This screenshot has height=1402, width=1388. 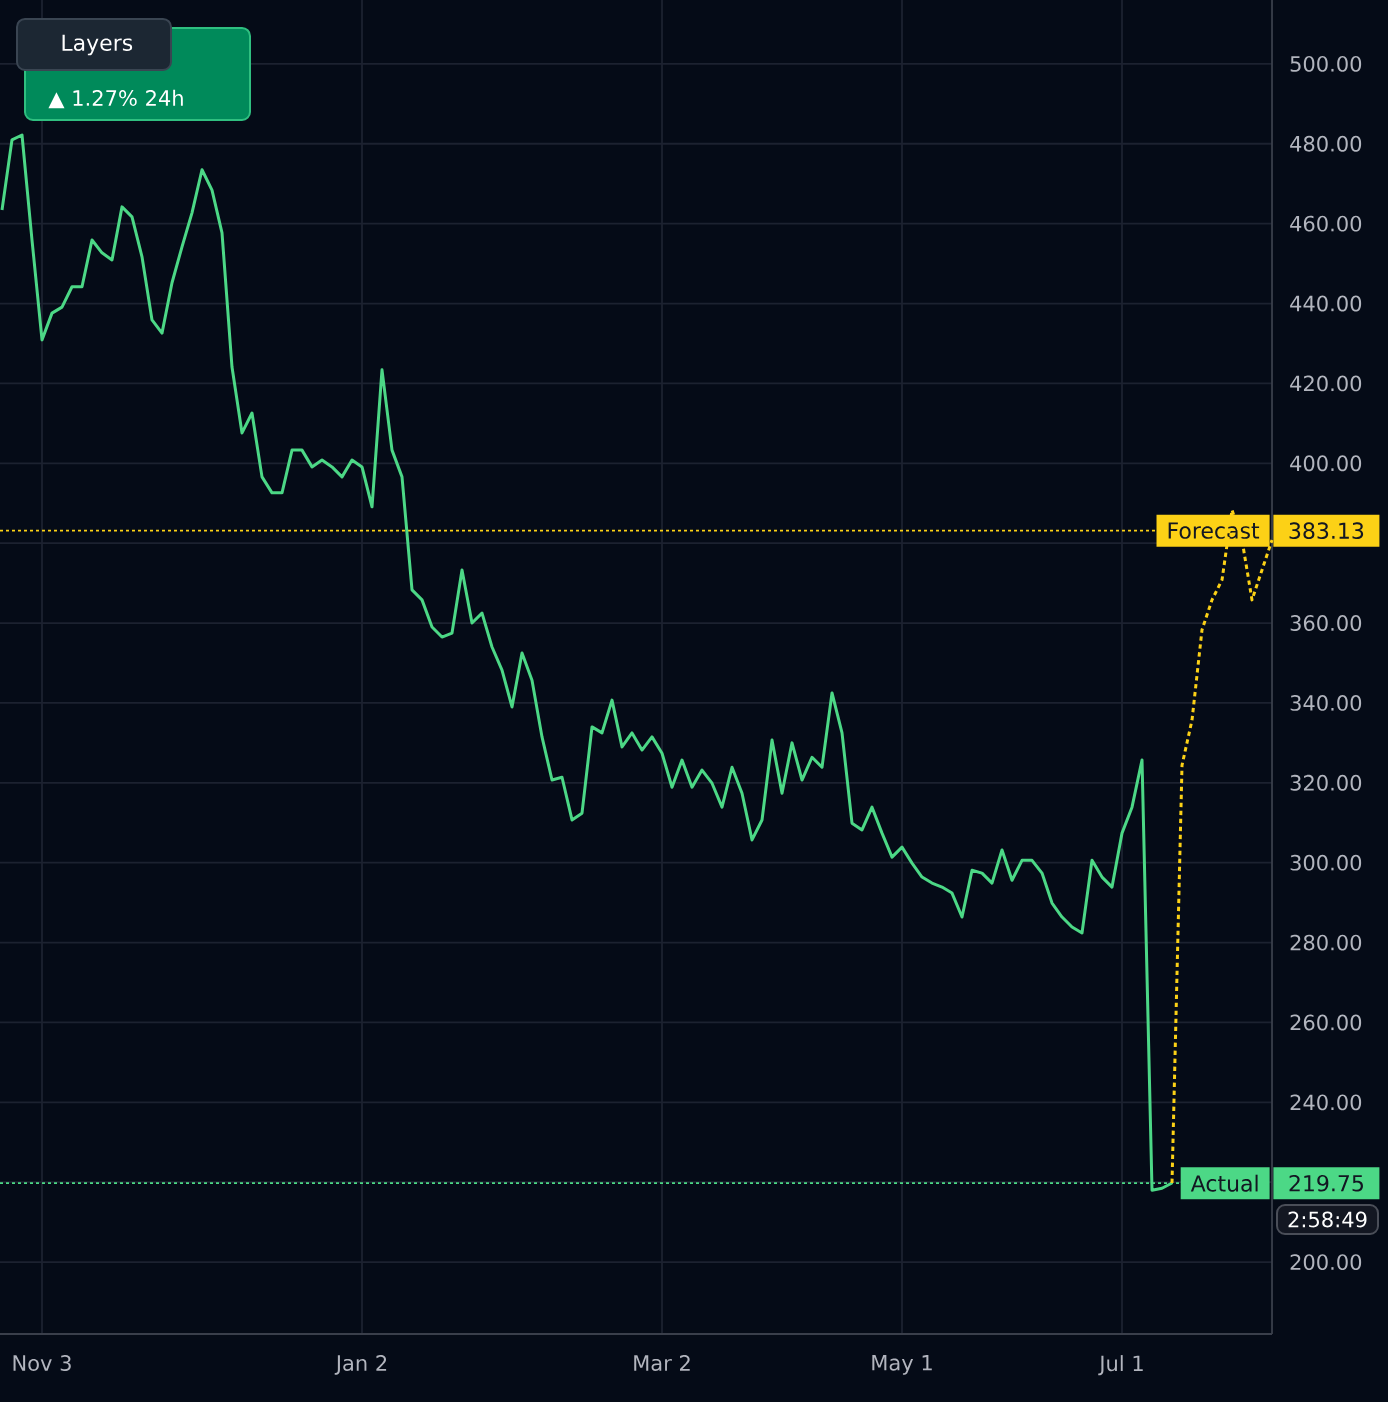 I want to click on x-tick-label: Jan 2, so click(x=360, y=1365).